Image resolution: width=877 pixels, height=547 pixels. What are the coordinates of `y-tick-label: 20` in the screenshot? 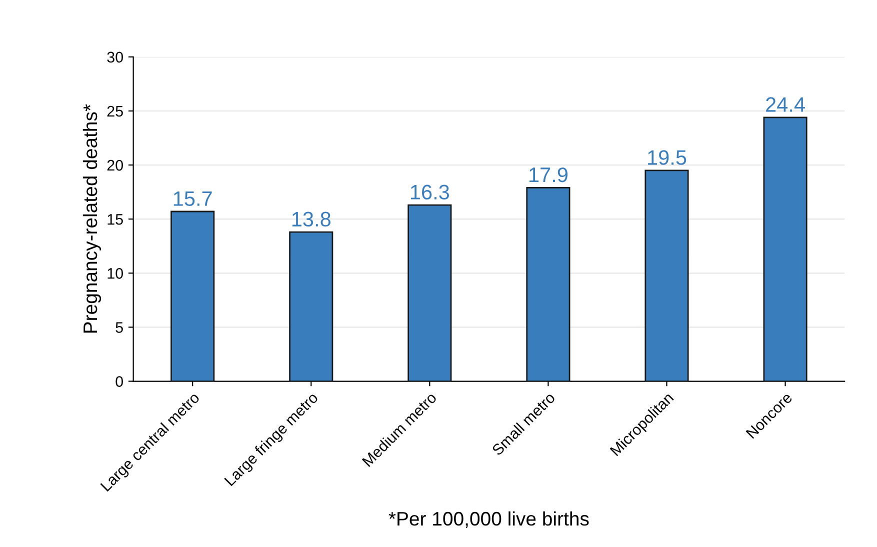 It's located at (115, 165).